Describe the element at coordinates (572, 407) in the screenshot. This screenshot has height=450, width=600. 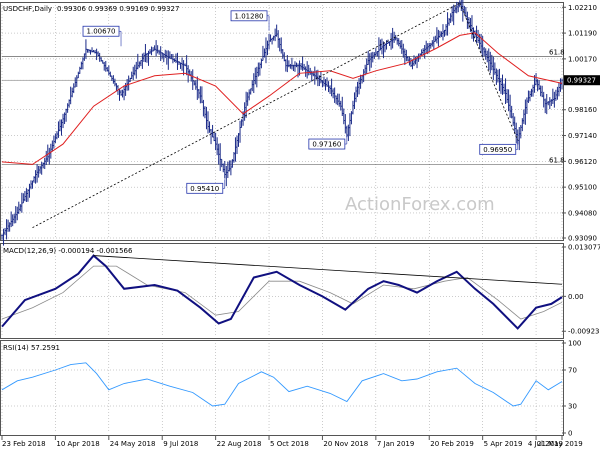
I see `y-tick-label: 30` at that location.